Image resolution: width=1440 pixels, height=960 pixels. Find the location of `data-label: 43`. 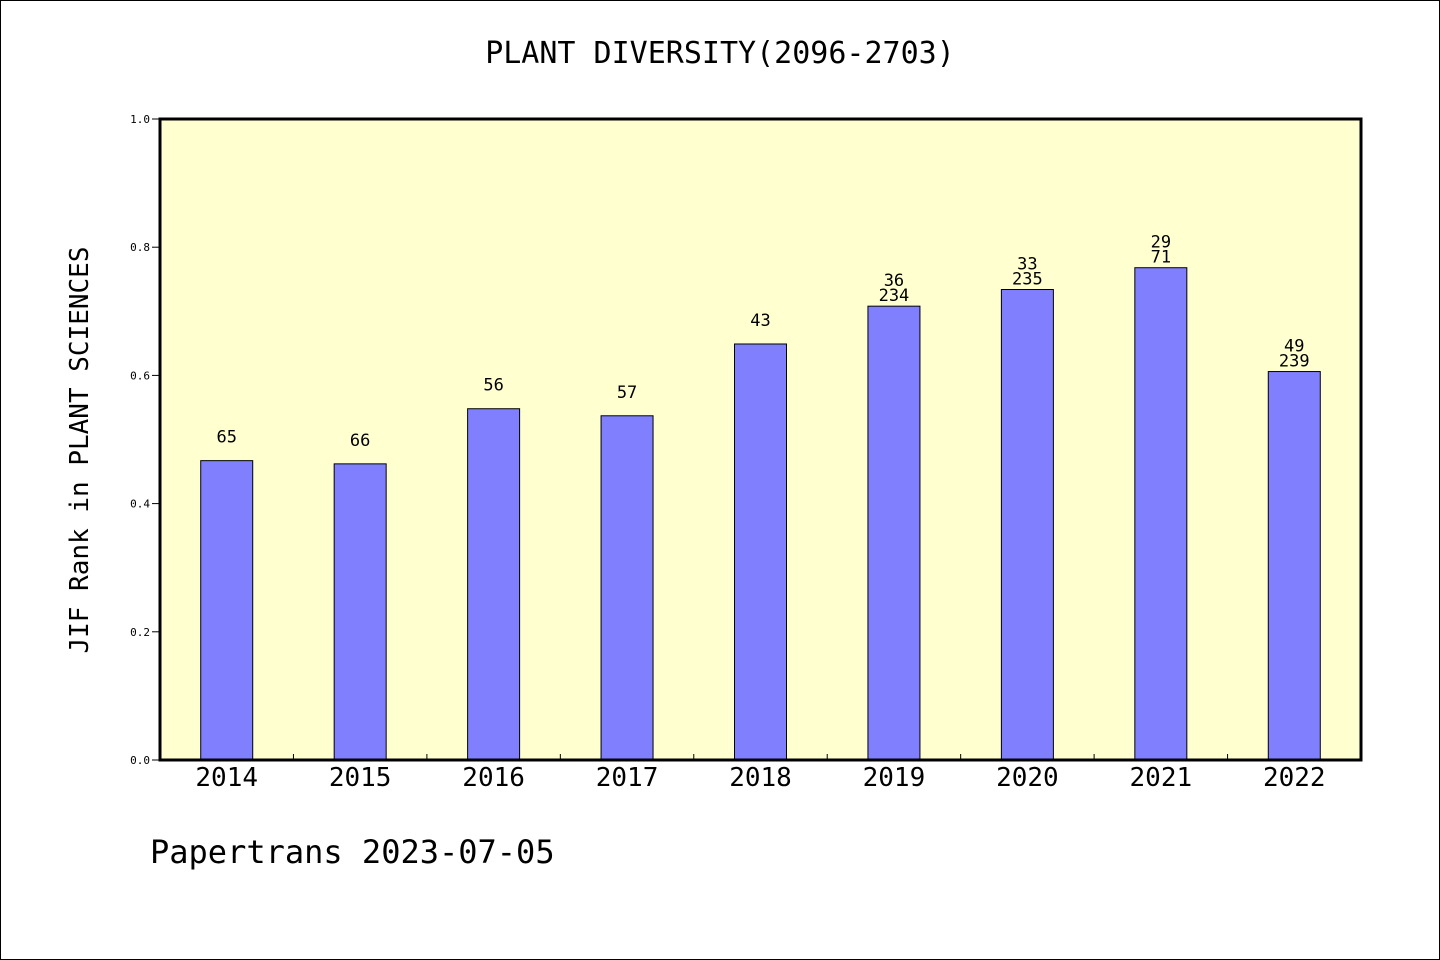

data-label: 43 is located at coordinates (760, 321).